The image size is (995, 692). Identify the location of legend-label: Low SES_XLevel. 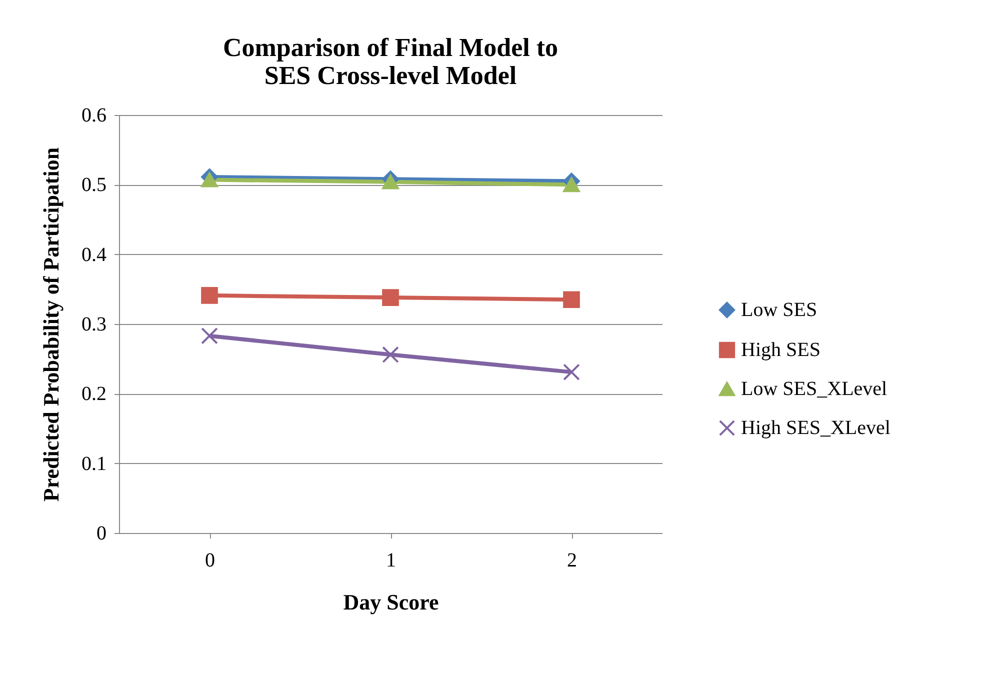
(814, 389).